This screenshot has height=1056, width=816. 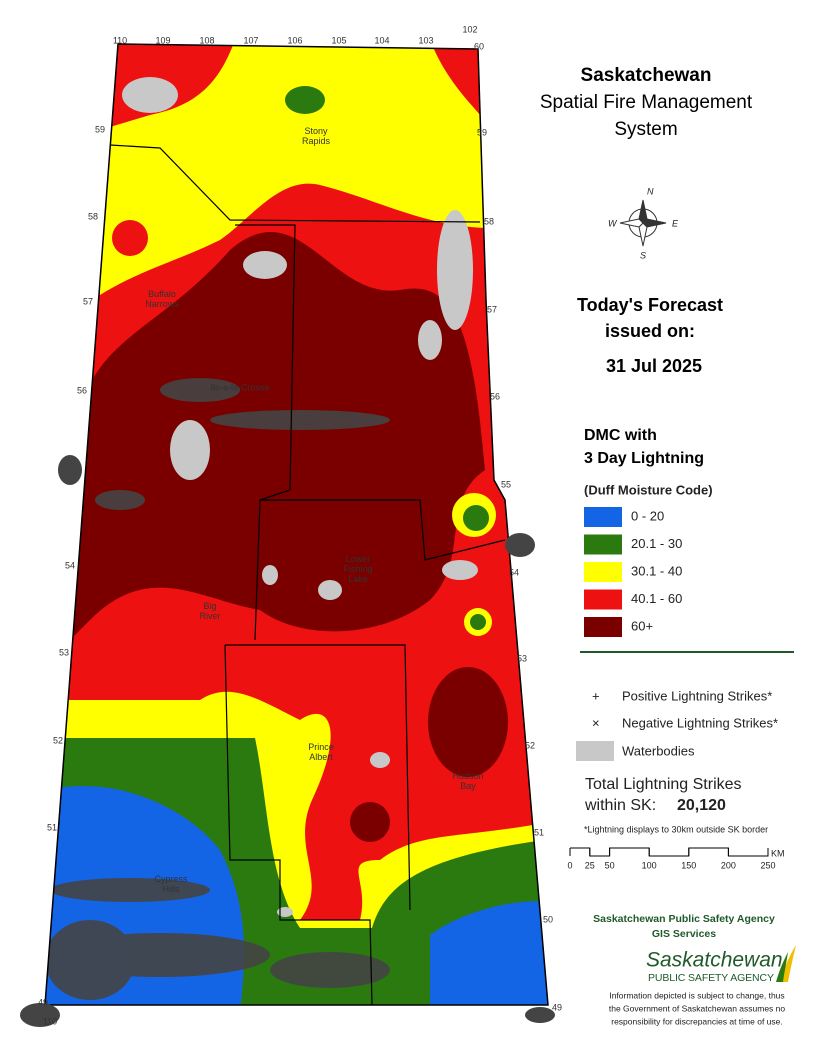 I want to click on compass-label: N, so click(x=650, y=191).